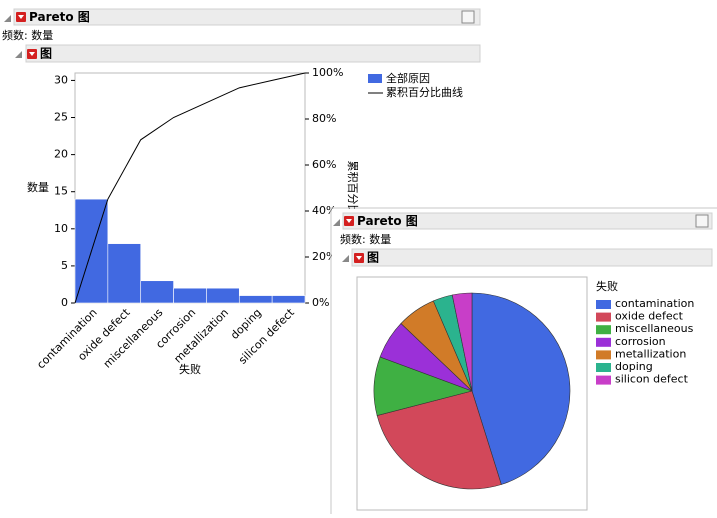  What do you see at coordinates (91, 251) in the screenshot?
I see `curve-start` at bounding box center [91, 251].